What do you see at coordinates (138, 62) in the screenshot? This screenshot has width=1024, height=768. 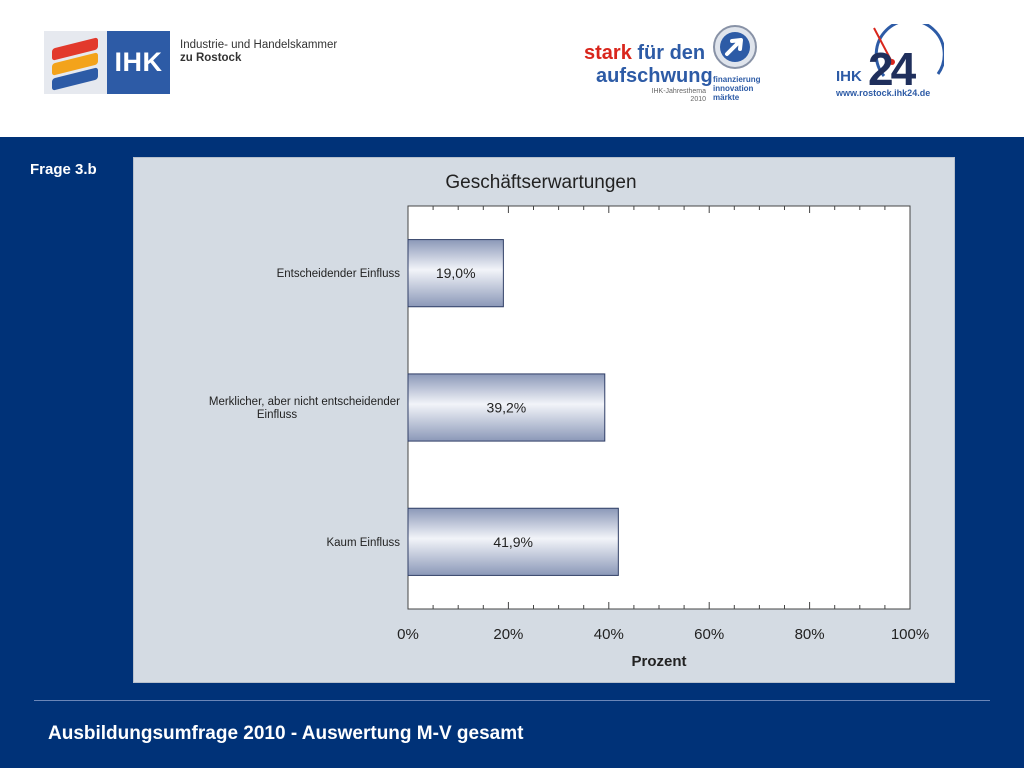 I see `ihk-logo-word: IHK` at bounding box center [138, 62].